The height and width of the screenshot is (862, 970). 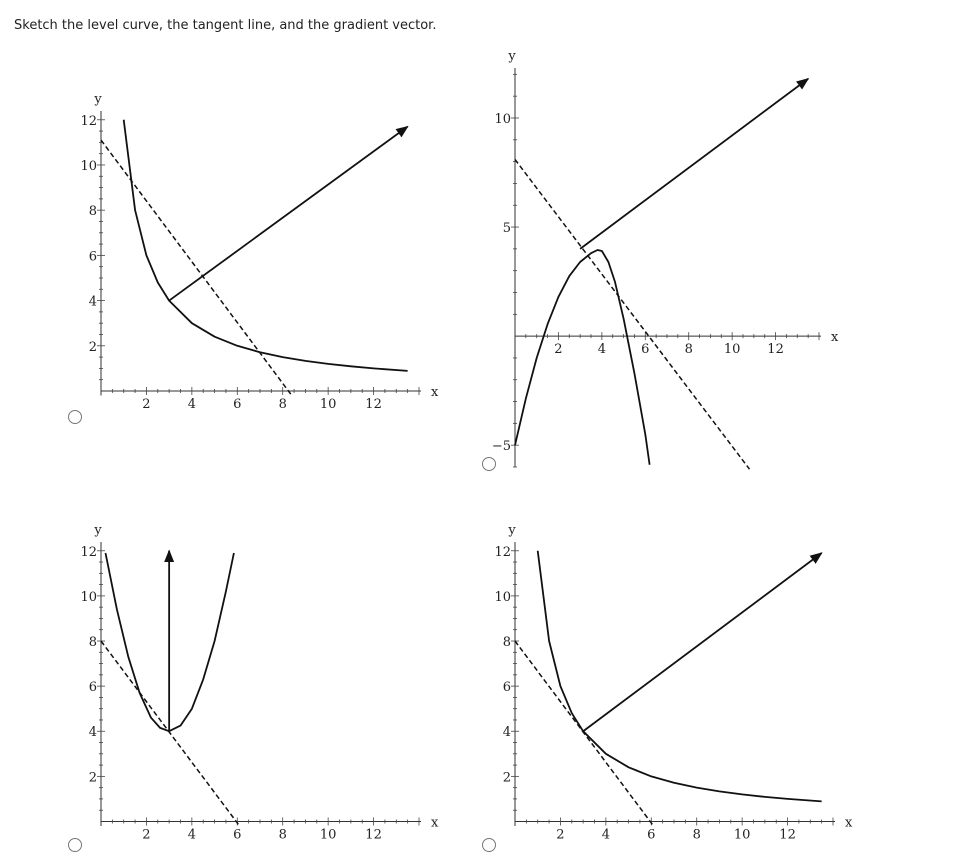 I want to click on y-tick-label: −5, so click(x=501, y=446).